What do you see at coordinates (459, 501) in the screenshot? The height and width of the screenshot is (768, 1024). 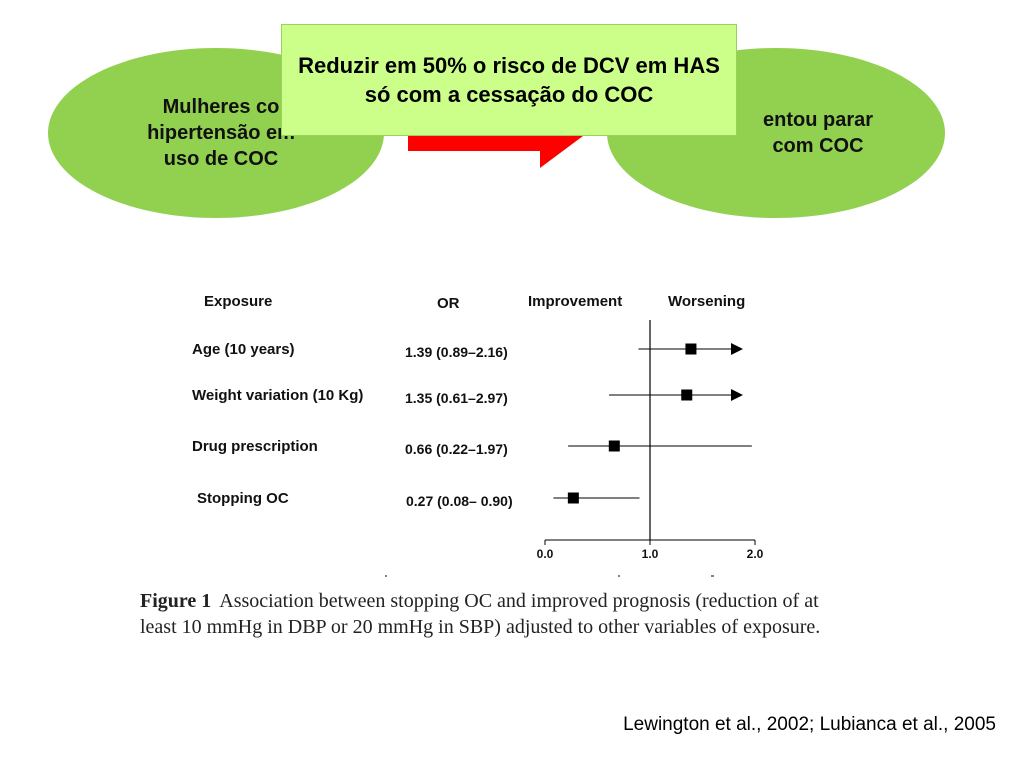 I see `row-or-value: 0.27 (0.08– 0.90)` at bounding box center [459, 501].